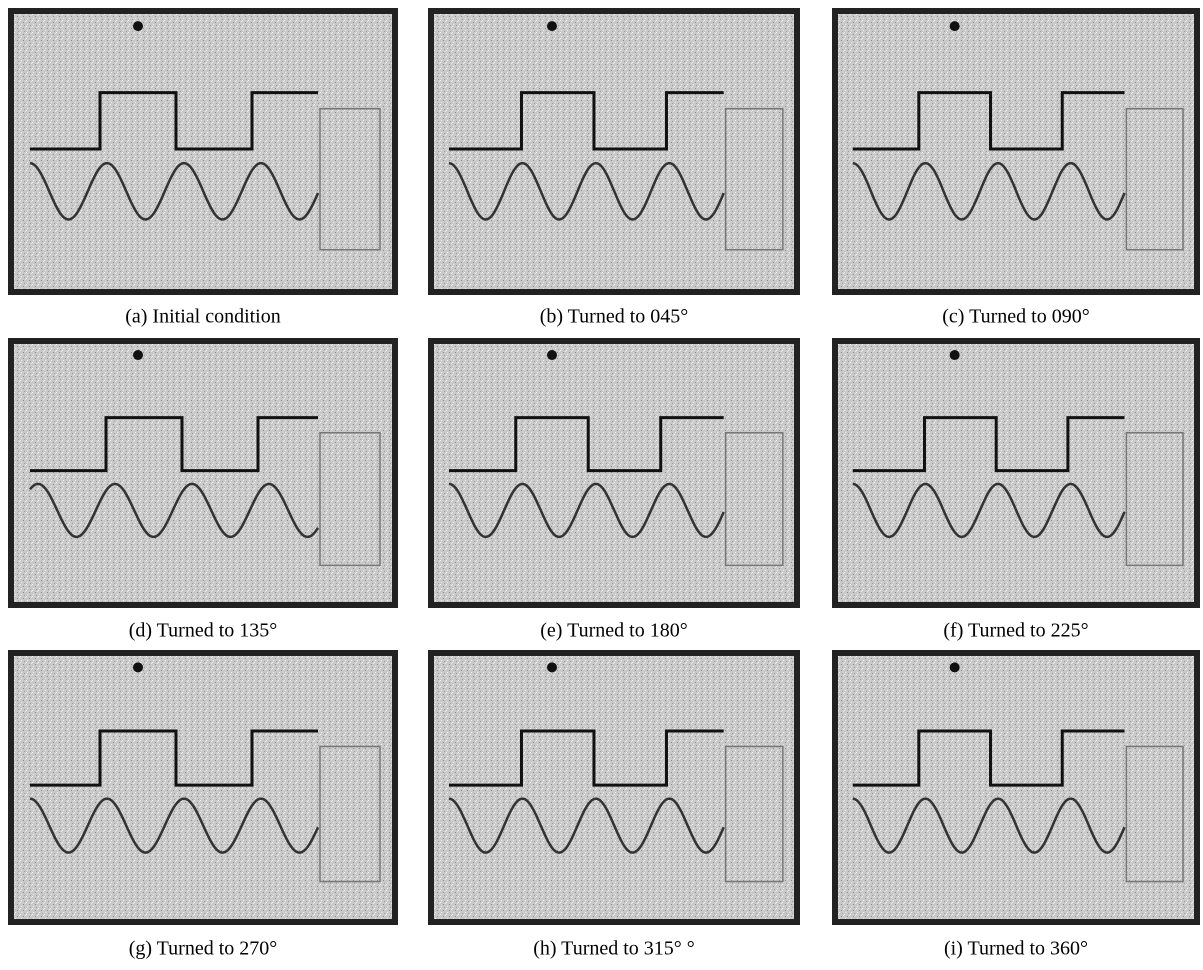 The height and width of the screenshot is (970, 1203). Describe the element at coordinates (1016, 949) in the screenshot. I see `caption: (i) Turned to 360°` at that location.